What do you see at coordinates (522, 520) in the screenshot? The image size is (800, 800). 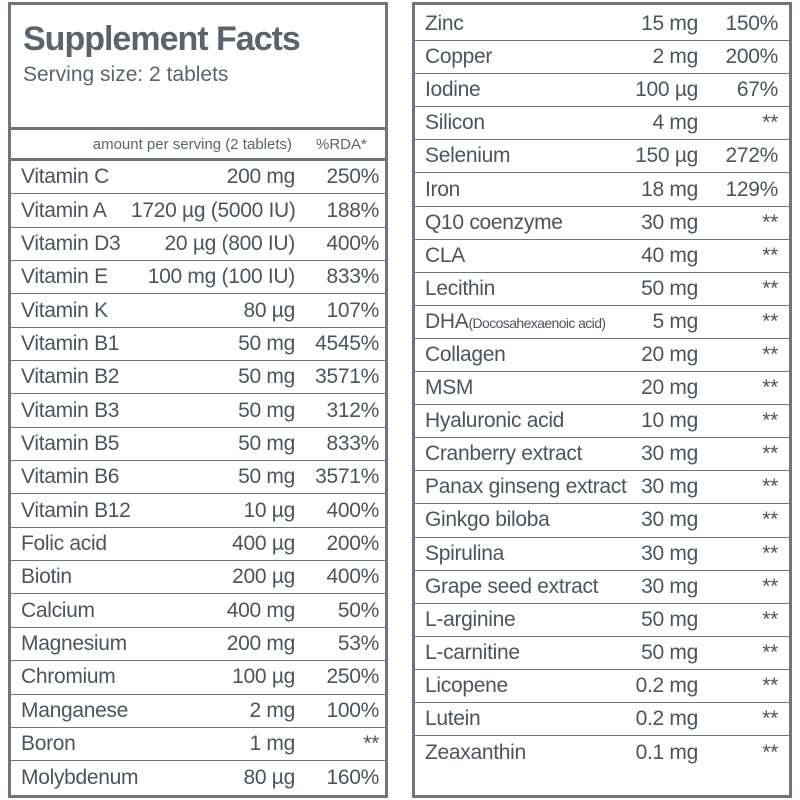 I see `nutrient-name: Ginkgo biloba` at bounding box center [522, 520].